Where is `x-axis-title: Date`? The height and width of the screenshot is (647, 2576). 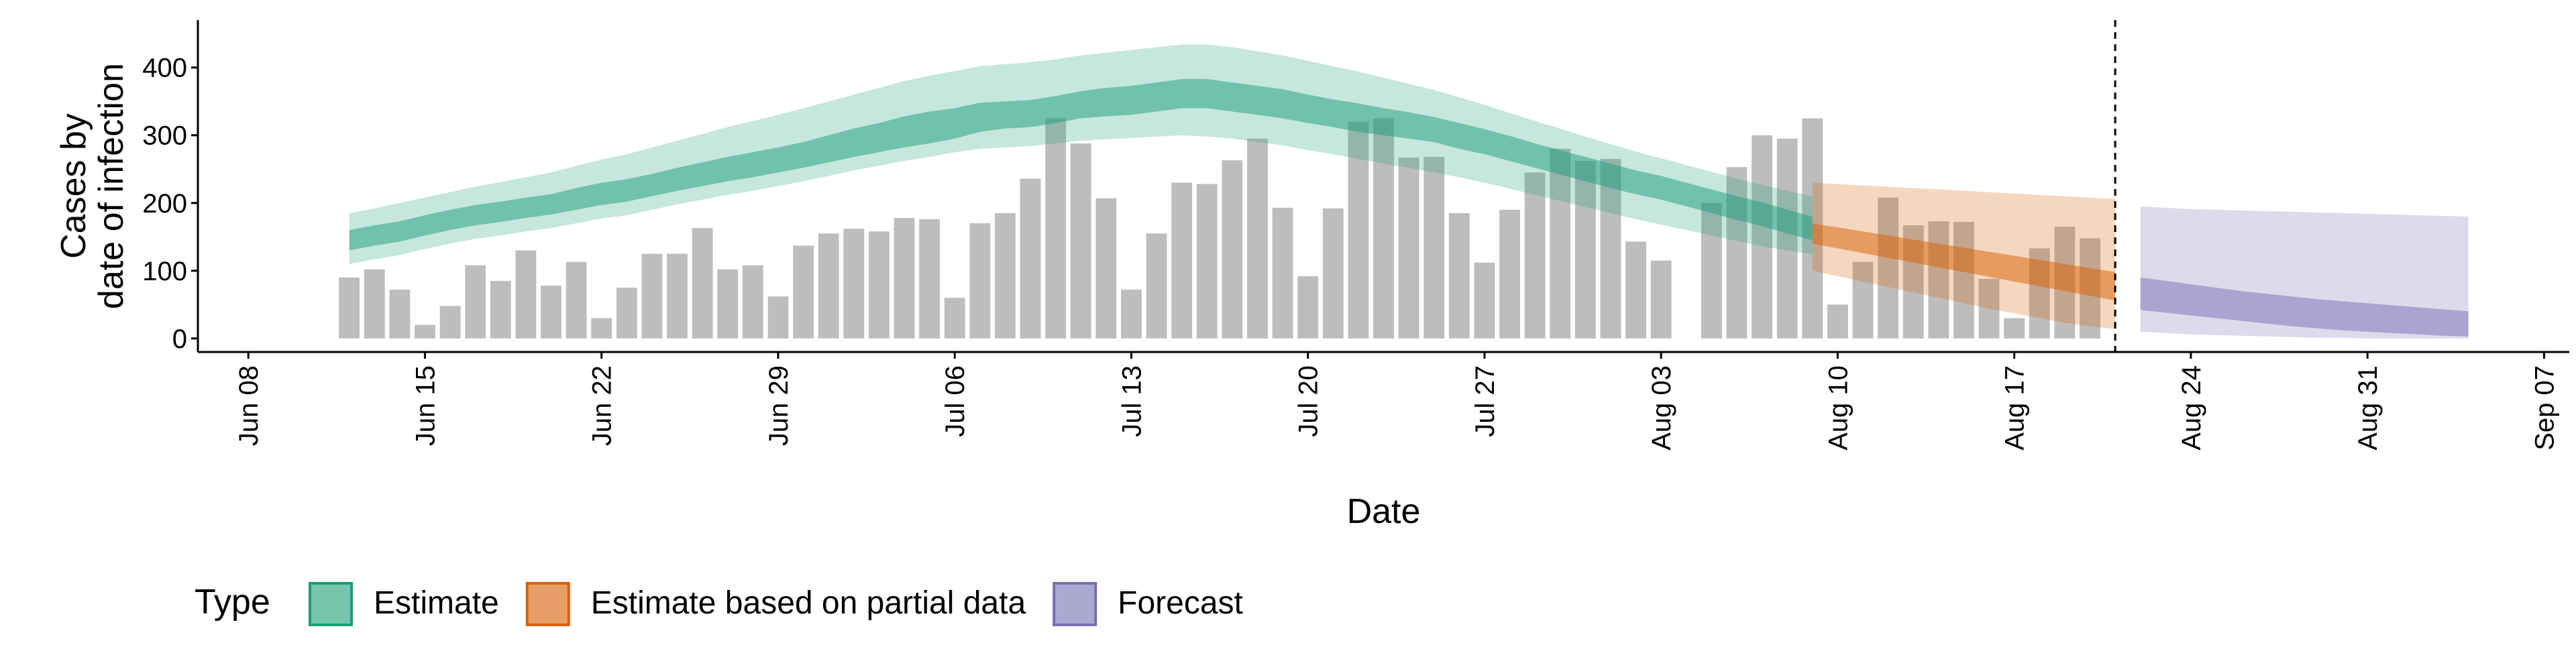
x-axis-title: Date is located at coordinates (1384, 512).